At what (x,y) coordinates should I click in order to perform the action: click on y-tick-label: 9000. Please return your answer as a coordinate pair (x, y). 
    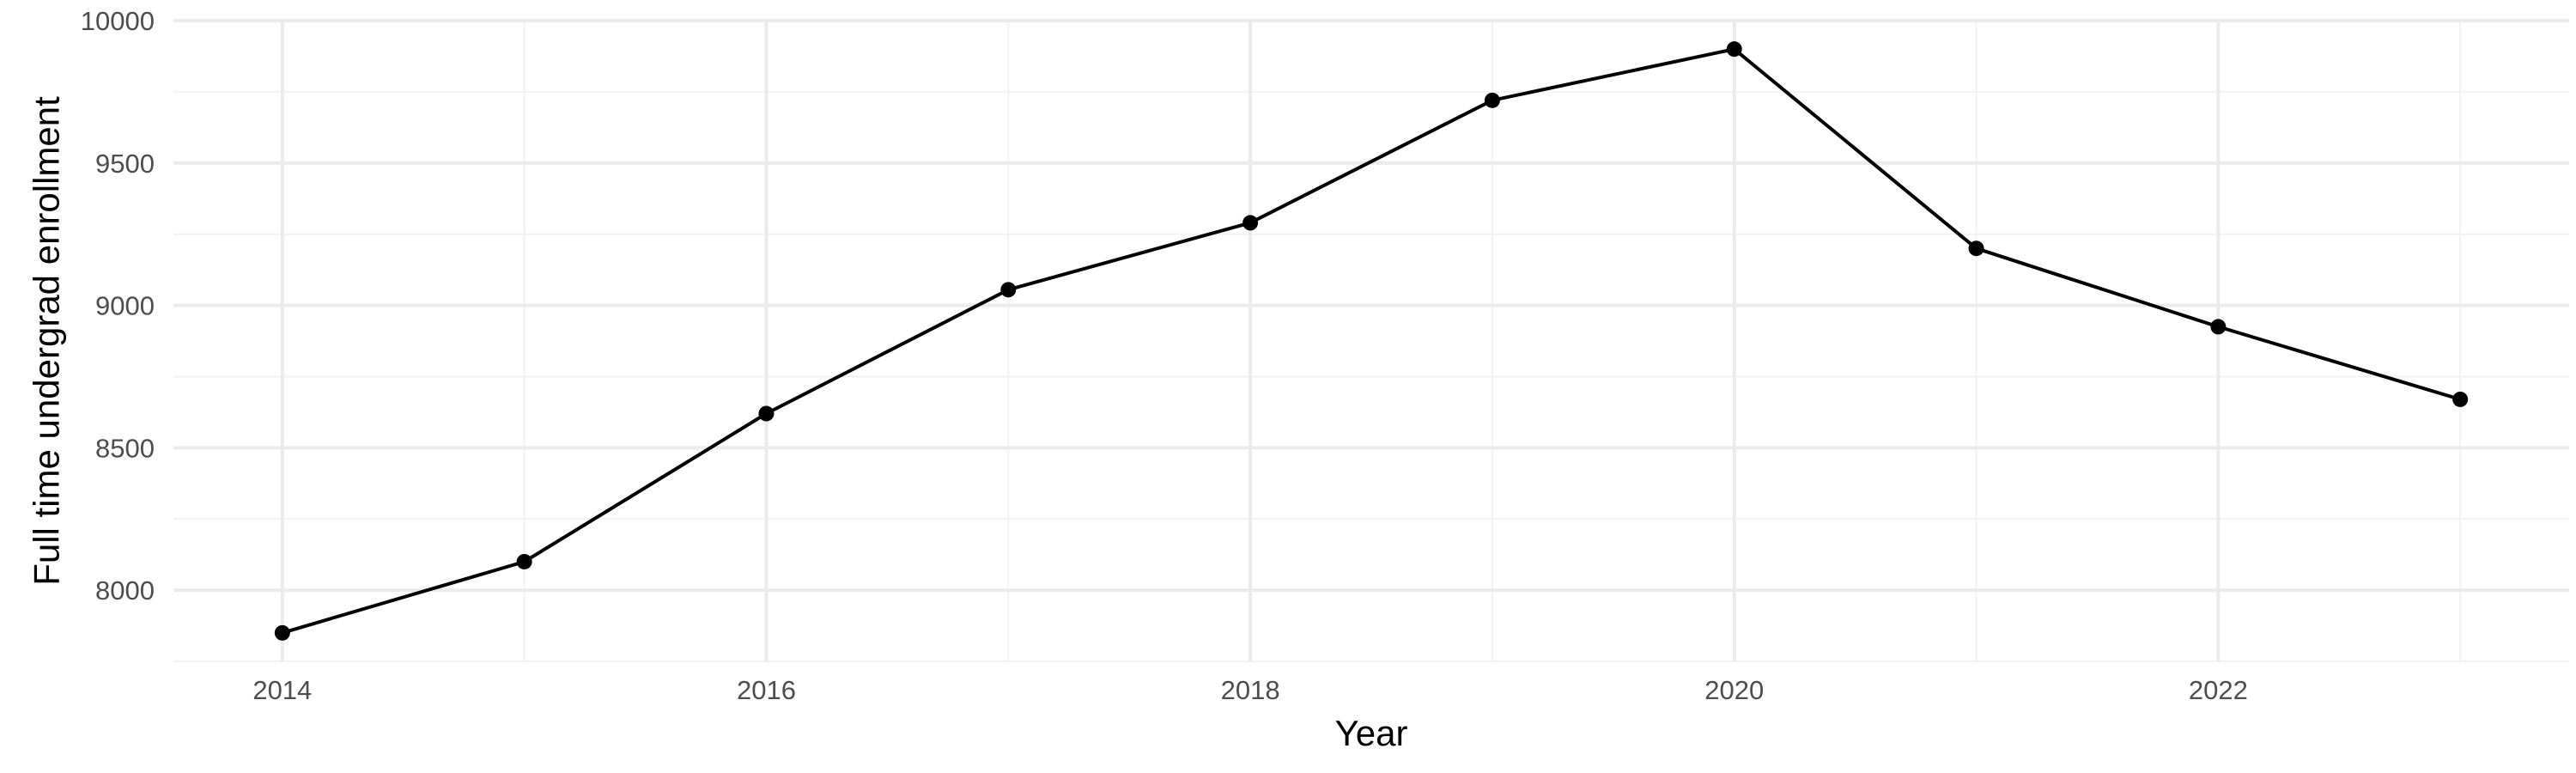
    Looking at the image, I should click on (125, 306).